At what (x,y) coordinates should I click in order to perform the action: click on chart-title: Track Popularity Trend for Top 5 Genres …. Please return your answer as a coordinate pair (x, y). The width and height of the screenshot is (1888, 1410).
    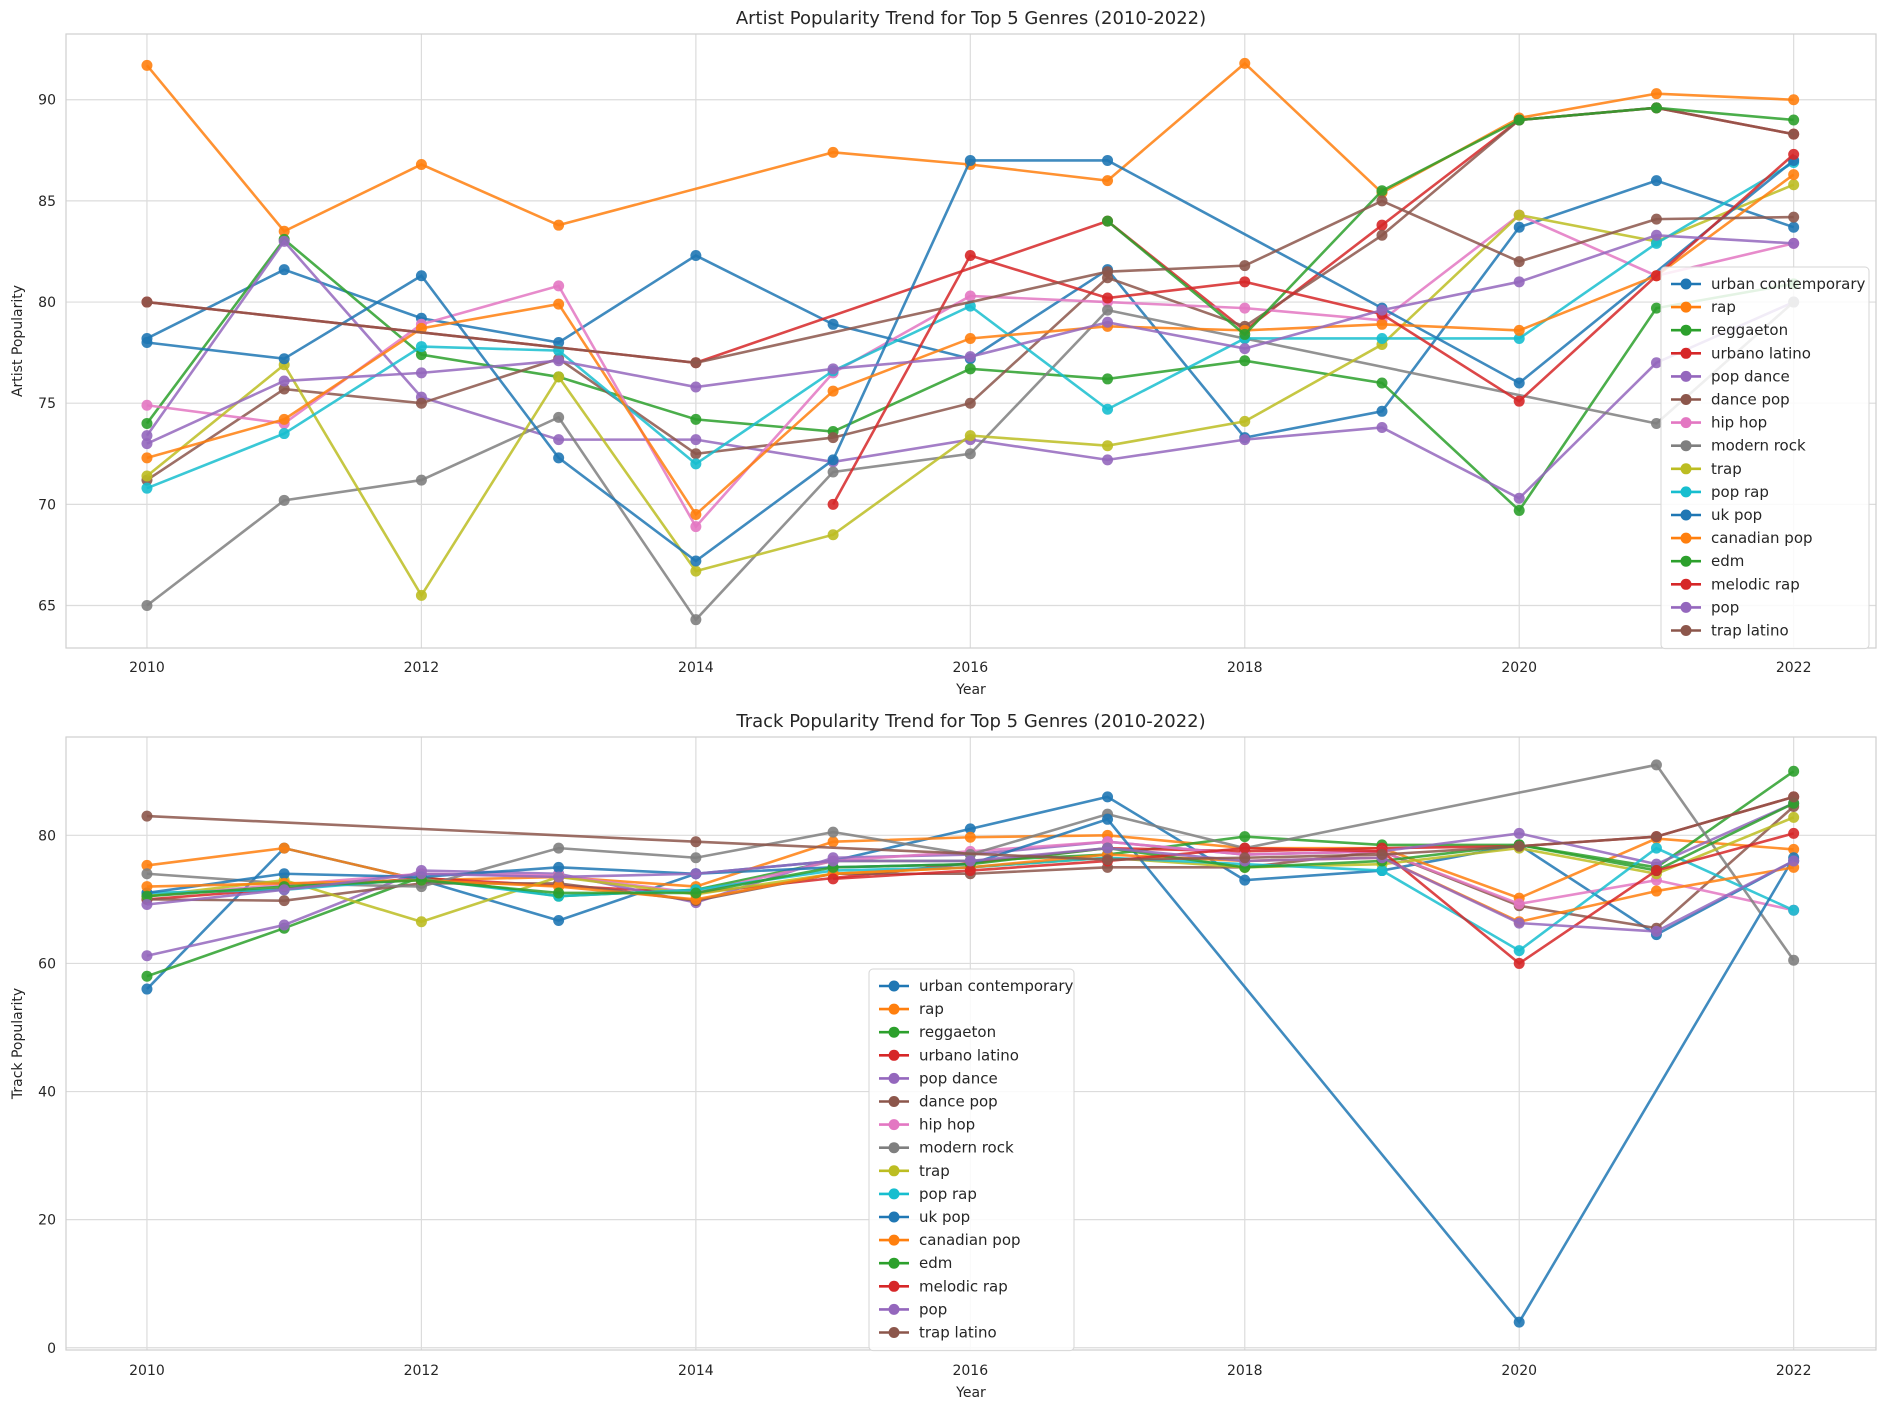
    Looking at the image, I should click on (970, 721).